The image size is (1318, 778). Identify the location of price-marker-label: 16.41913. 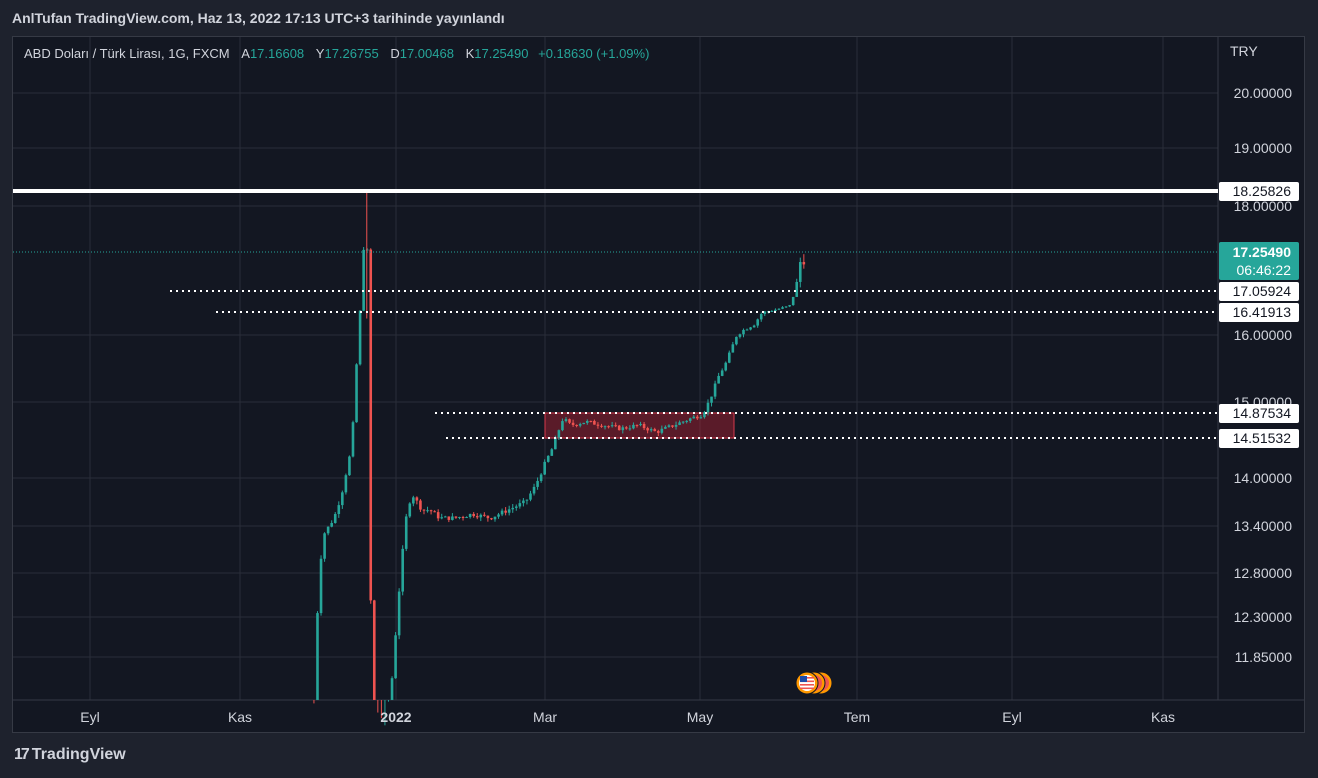
(1259, 312).